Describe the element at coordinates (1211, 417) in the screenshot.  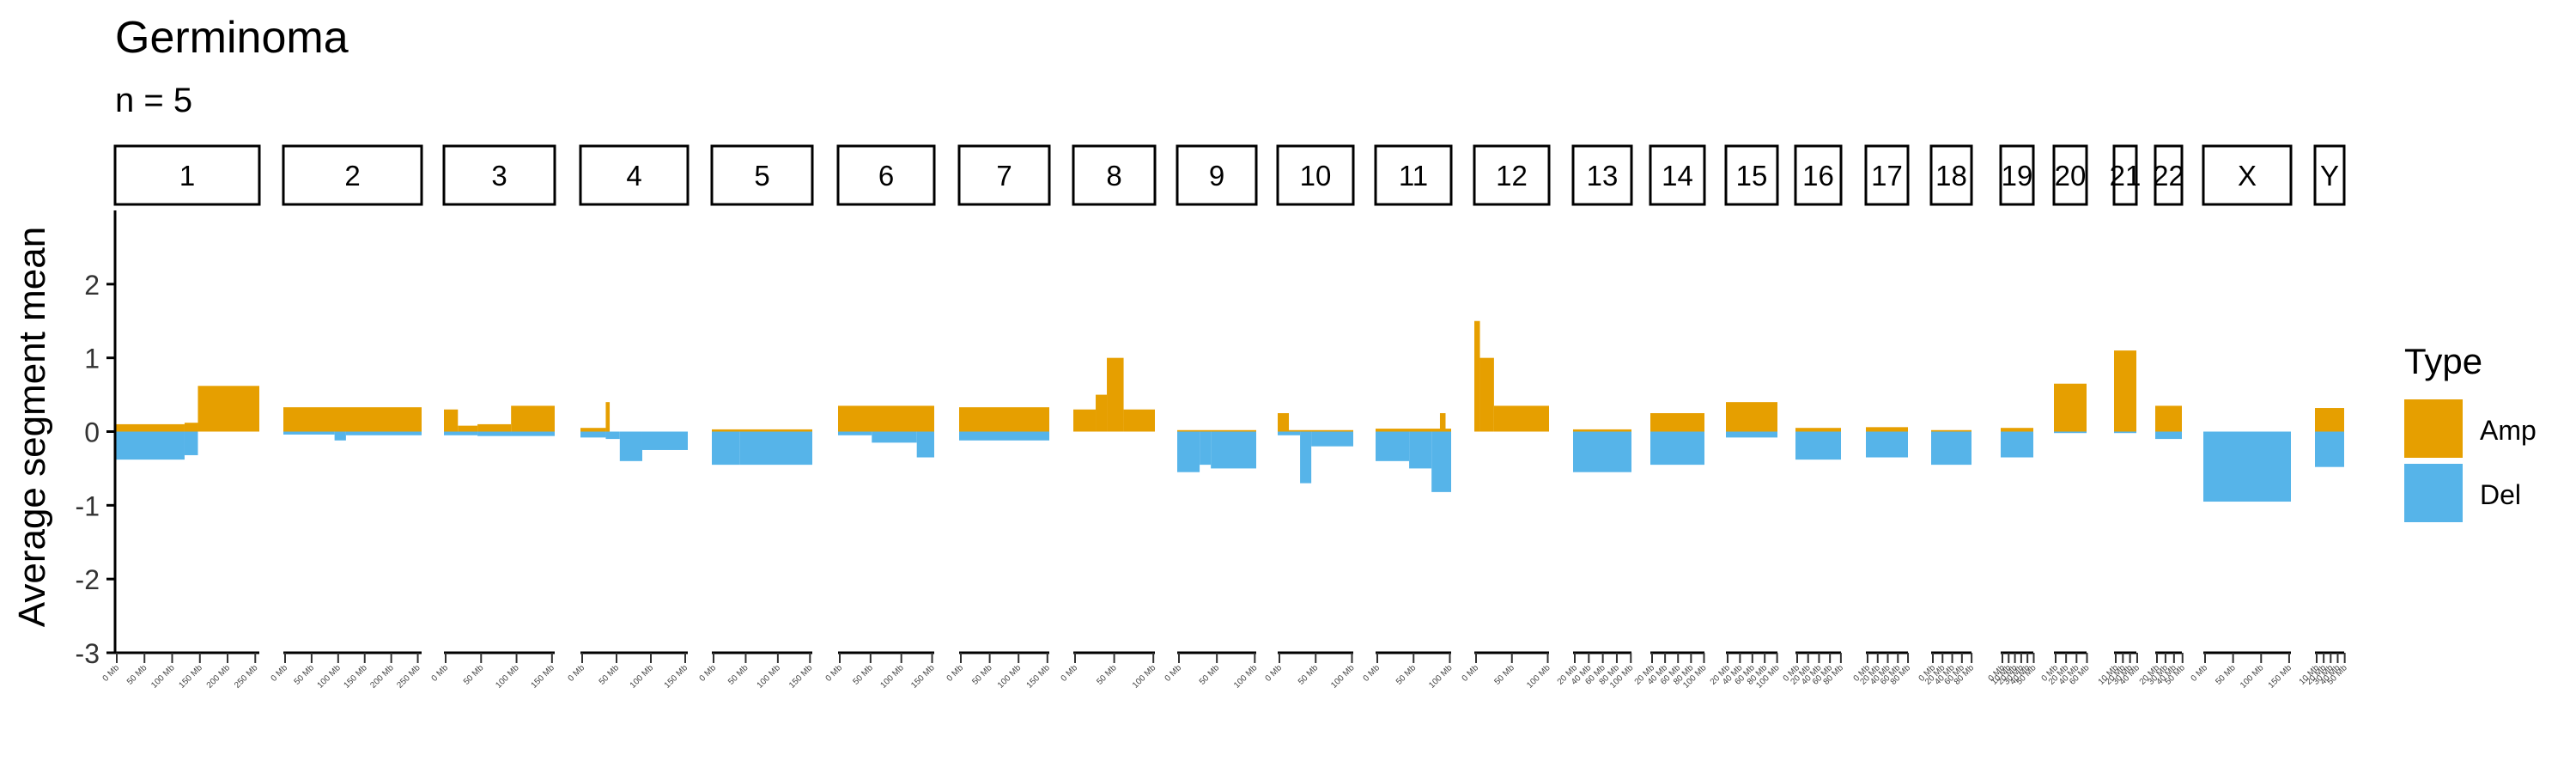
I see `chromosome-panel-9: 9 0 Mb 50 Mb 100 Mb` at that location.